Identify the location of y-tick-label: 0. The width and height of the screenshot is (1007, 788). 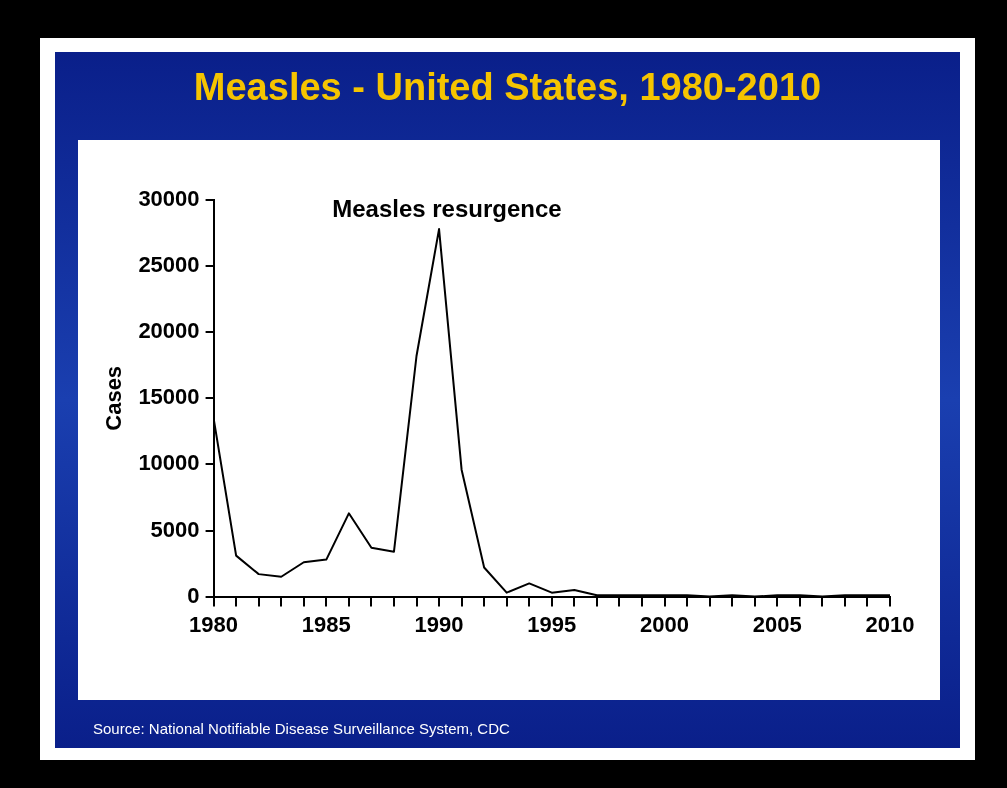
(193, 595).